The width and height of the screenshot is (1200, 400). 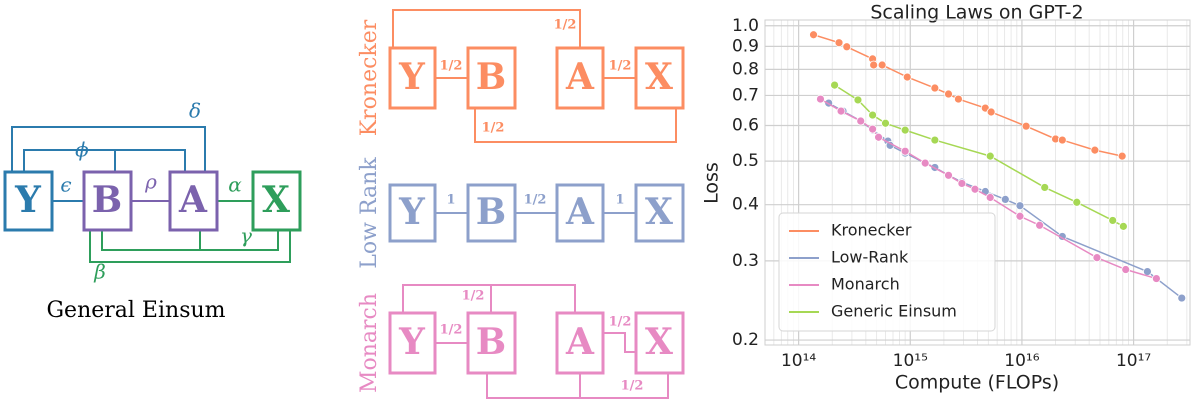 What do you see at coordinates (865, 284) in the screenshot?
I see `legend-label: Monarch` at bounding box center [865, 284].